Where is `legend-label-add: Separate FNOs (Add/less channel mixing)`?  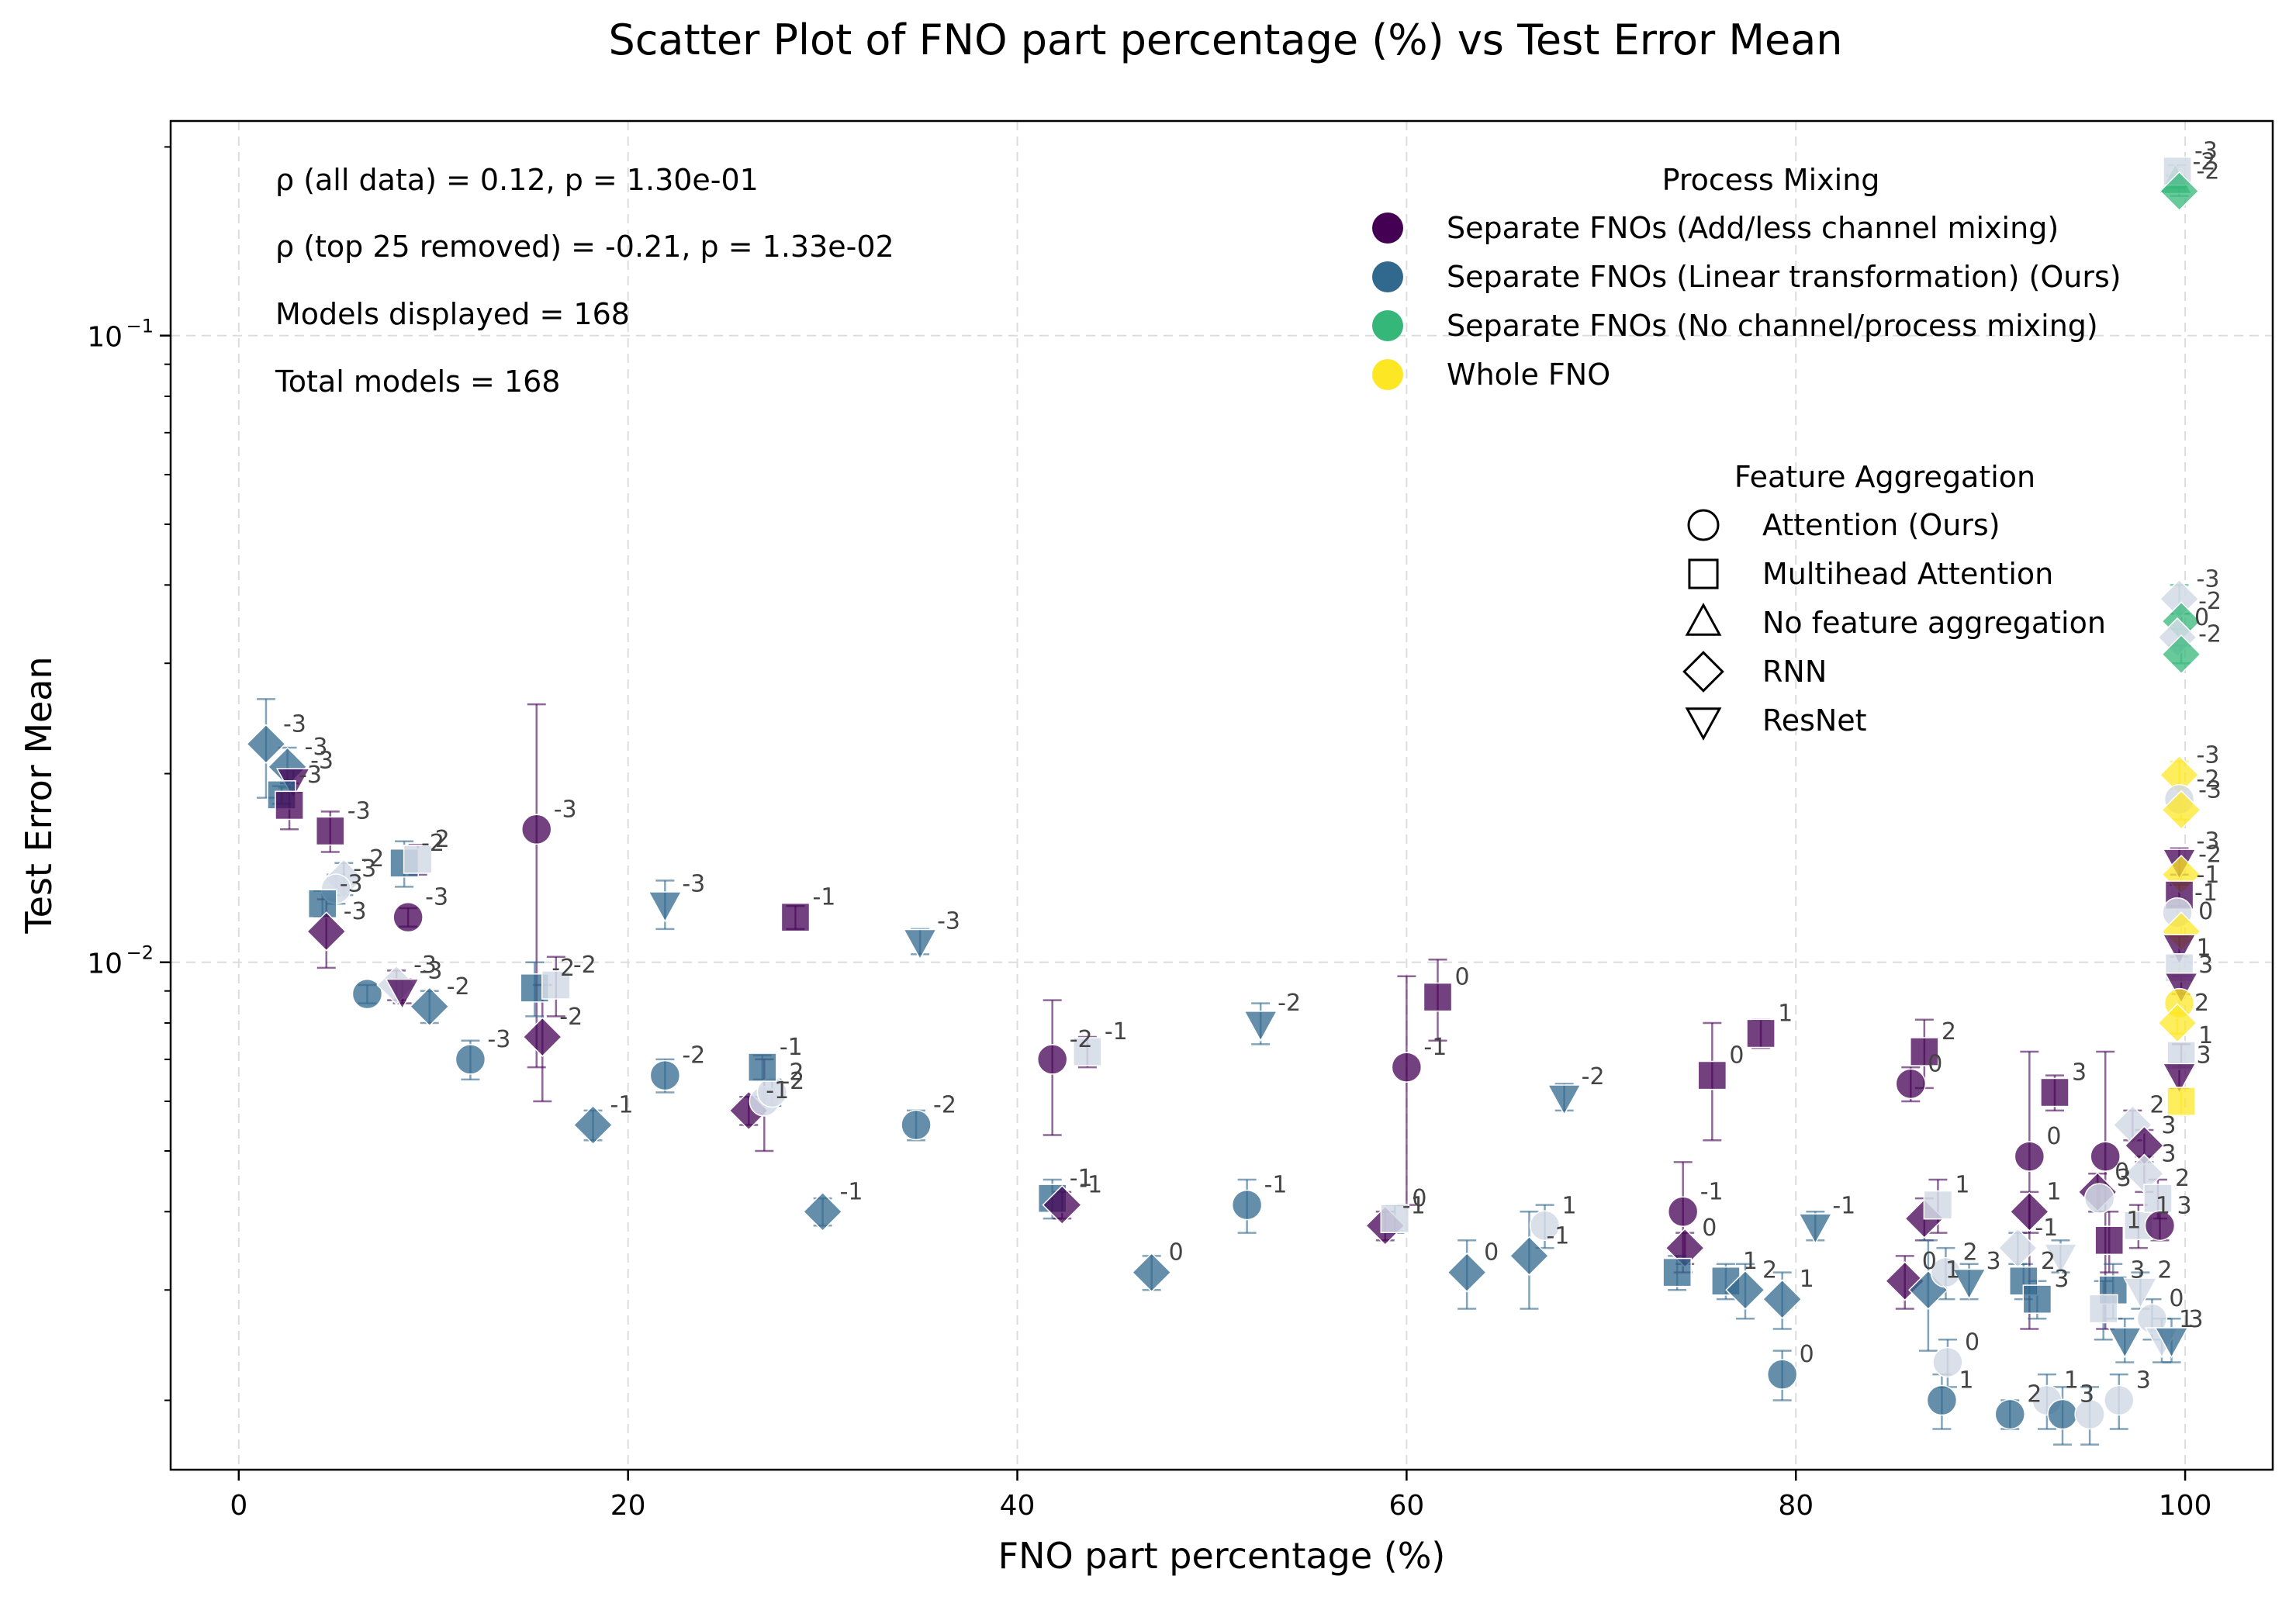 legend-label-add: Separate FNOs (Add/less channel mixing) is located at coordinates (1753, 228).